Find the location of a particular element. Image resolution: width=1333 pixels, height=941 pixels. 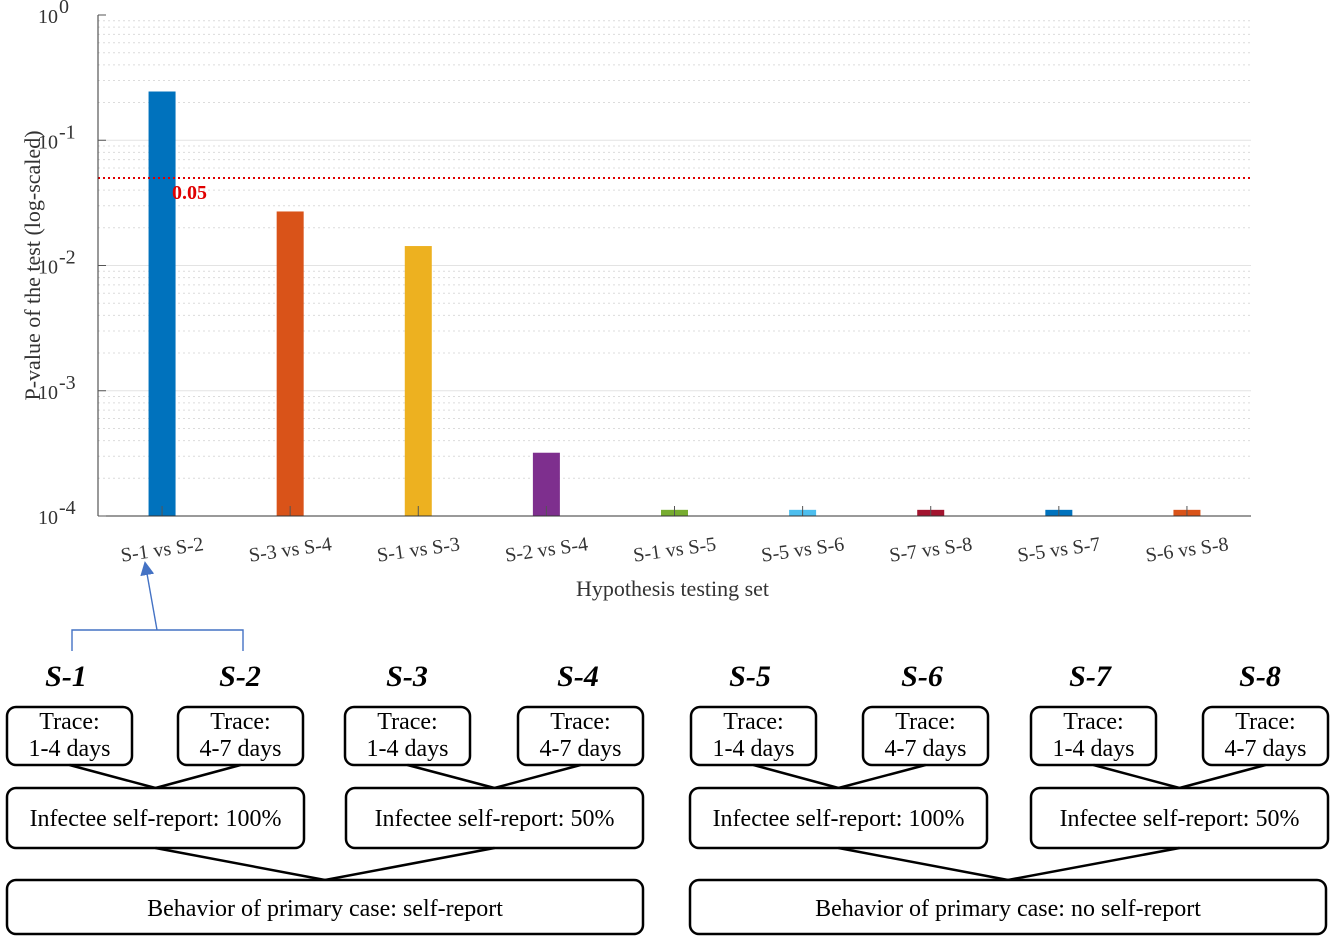

y-tick-exponent: -2 is located at coordinates (67, 258).